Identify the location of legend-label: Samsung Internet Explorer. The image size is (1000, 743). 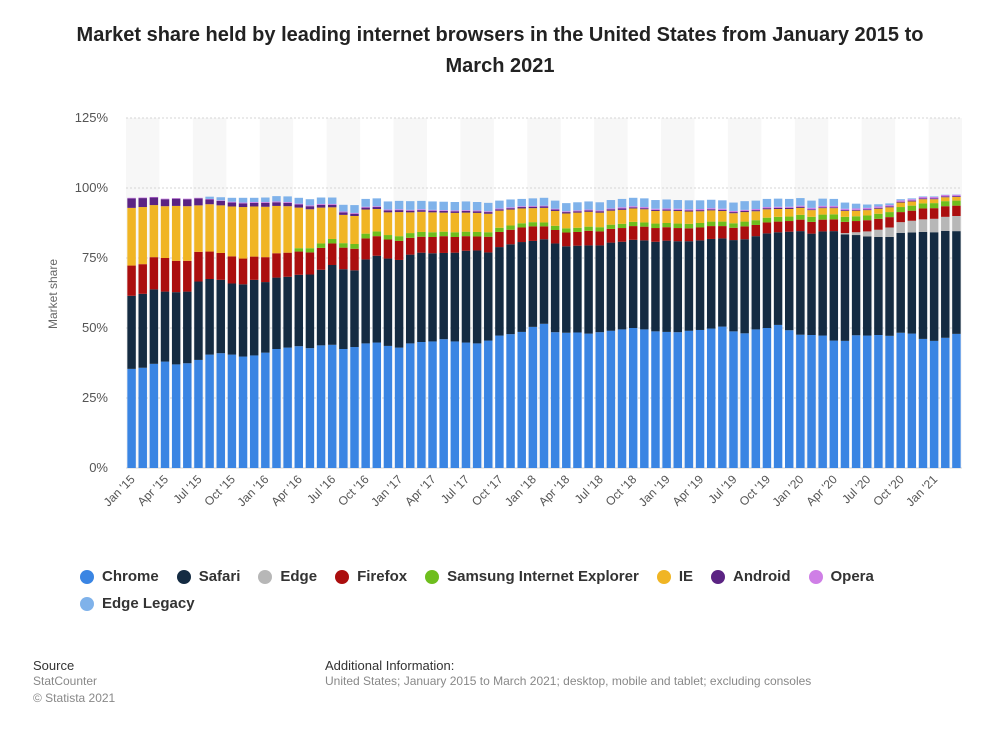
(543, 576).